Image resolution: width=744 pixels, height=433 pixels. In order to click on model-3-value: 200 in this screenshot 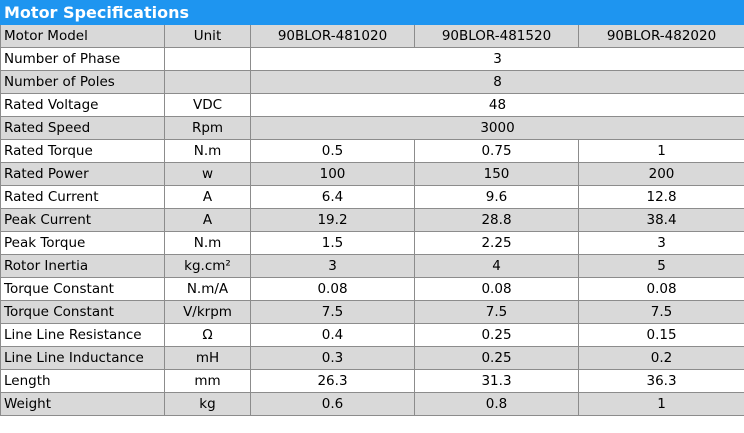, I will do `click(660, 174)`.